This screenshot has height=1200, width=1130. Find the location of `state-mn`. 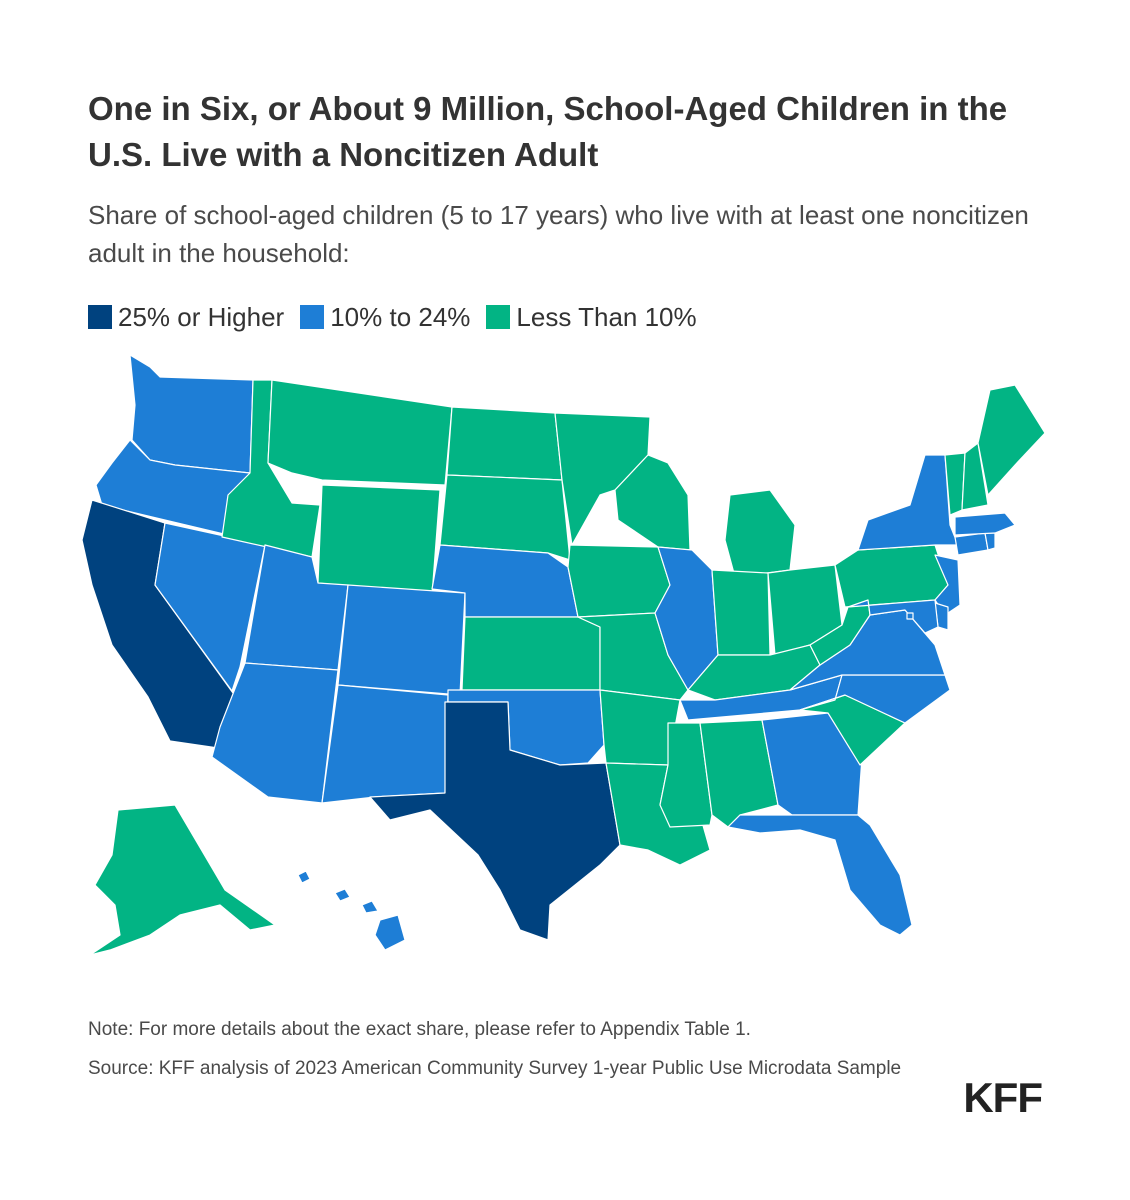

state-mn is located at coordinates (602, 479).